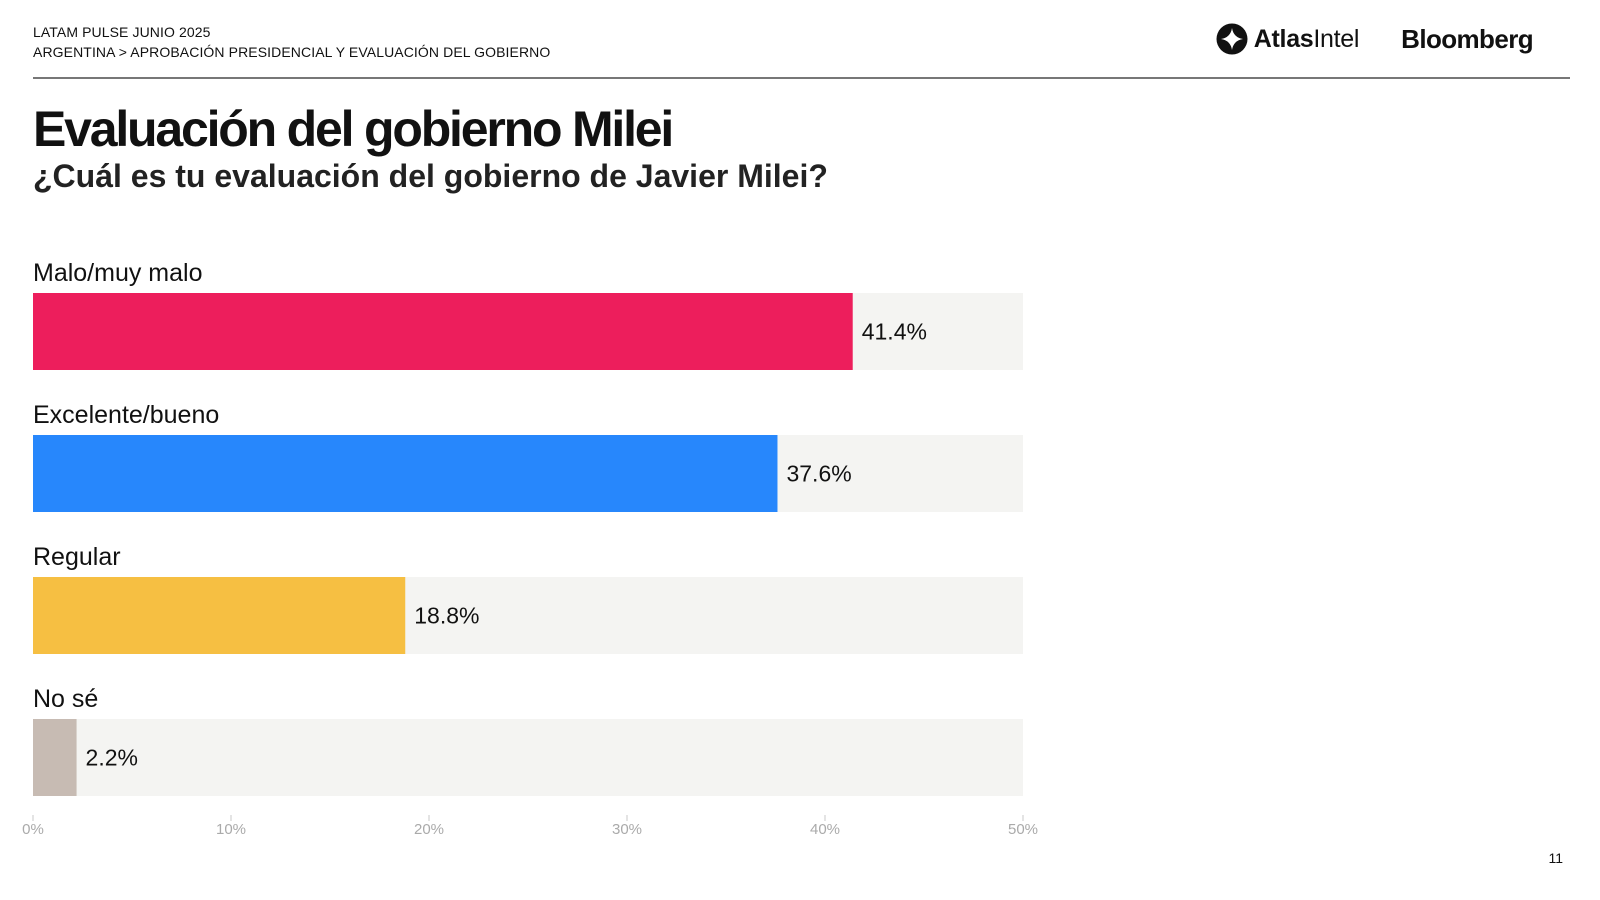 The width and height of the screenshot is (1600, 900). Describe the element at coordinates (627, 829) in the screenshot. I see `x-tick-label: 30%` at that location.